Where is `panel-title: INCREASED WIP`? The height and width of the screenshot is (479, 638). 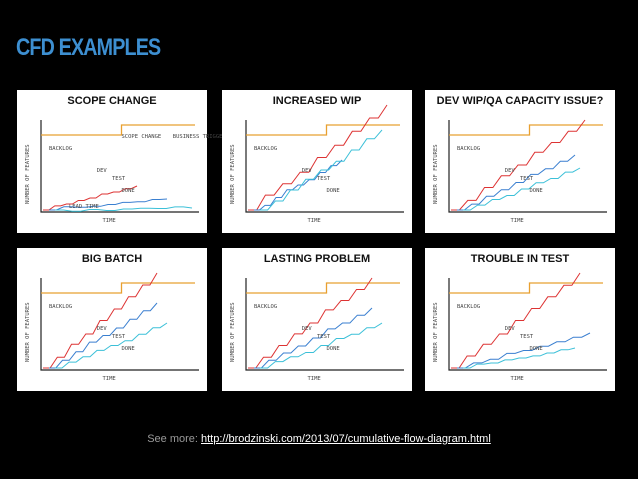
panel-title: INCREASED WIP is located at coordinates (317, 101).